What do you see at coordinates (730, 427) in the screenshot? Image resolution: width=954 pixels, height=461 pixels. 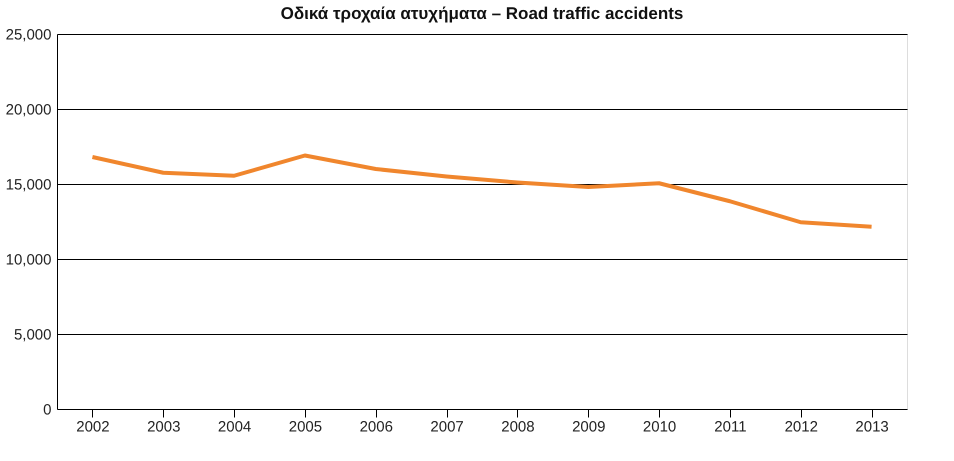 I see `x-tick-label: 2011` at bounding box center [730, 427].